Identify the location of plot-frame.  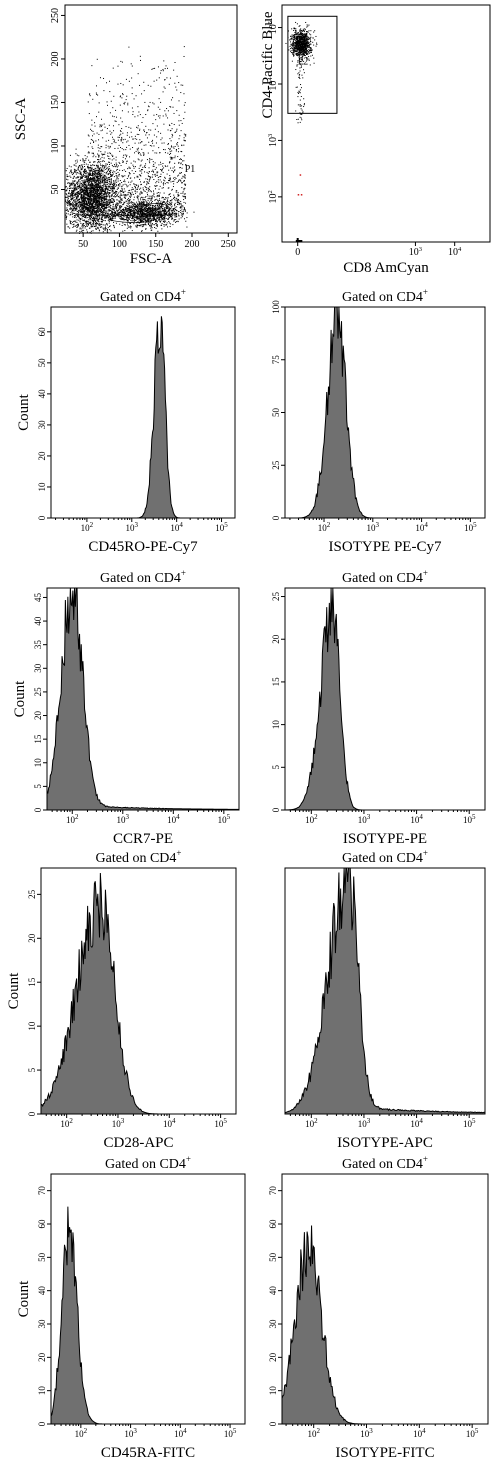
(151, 119).